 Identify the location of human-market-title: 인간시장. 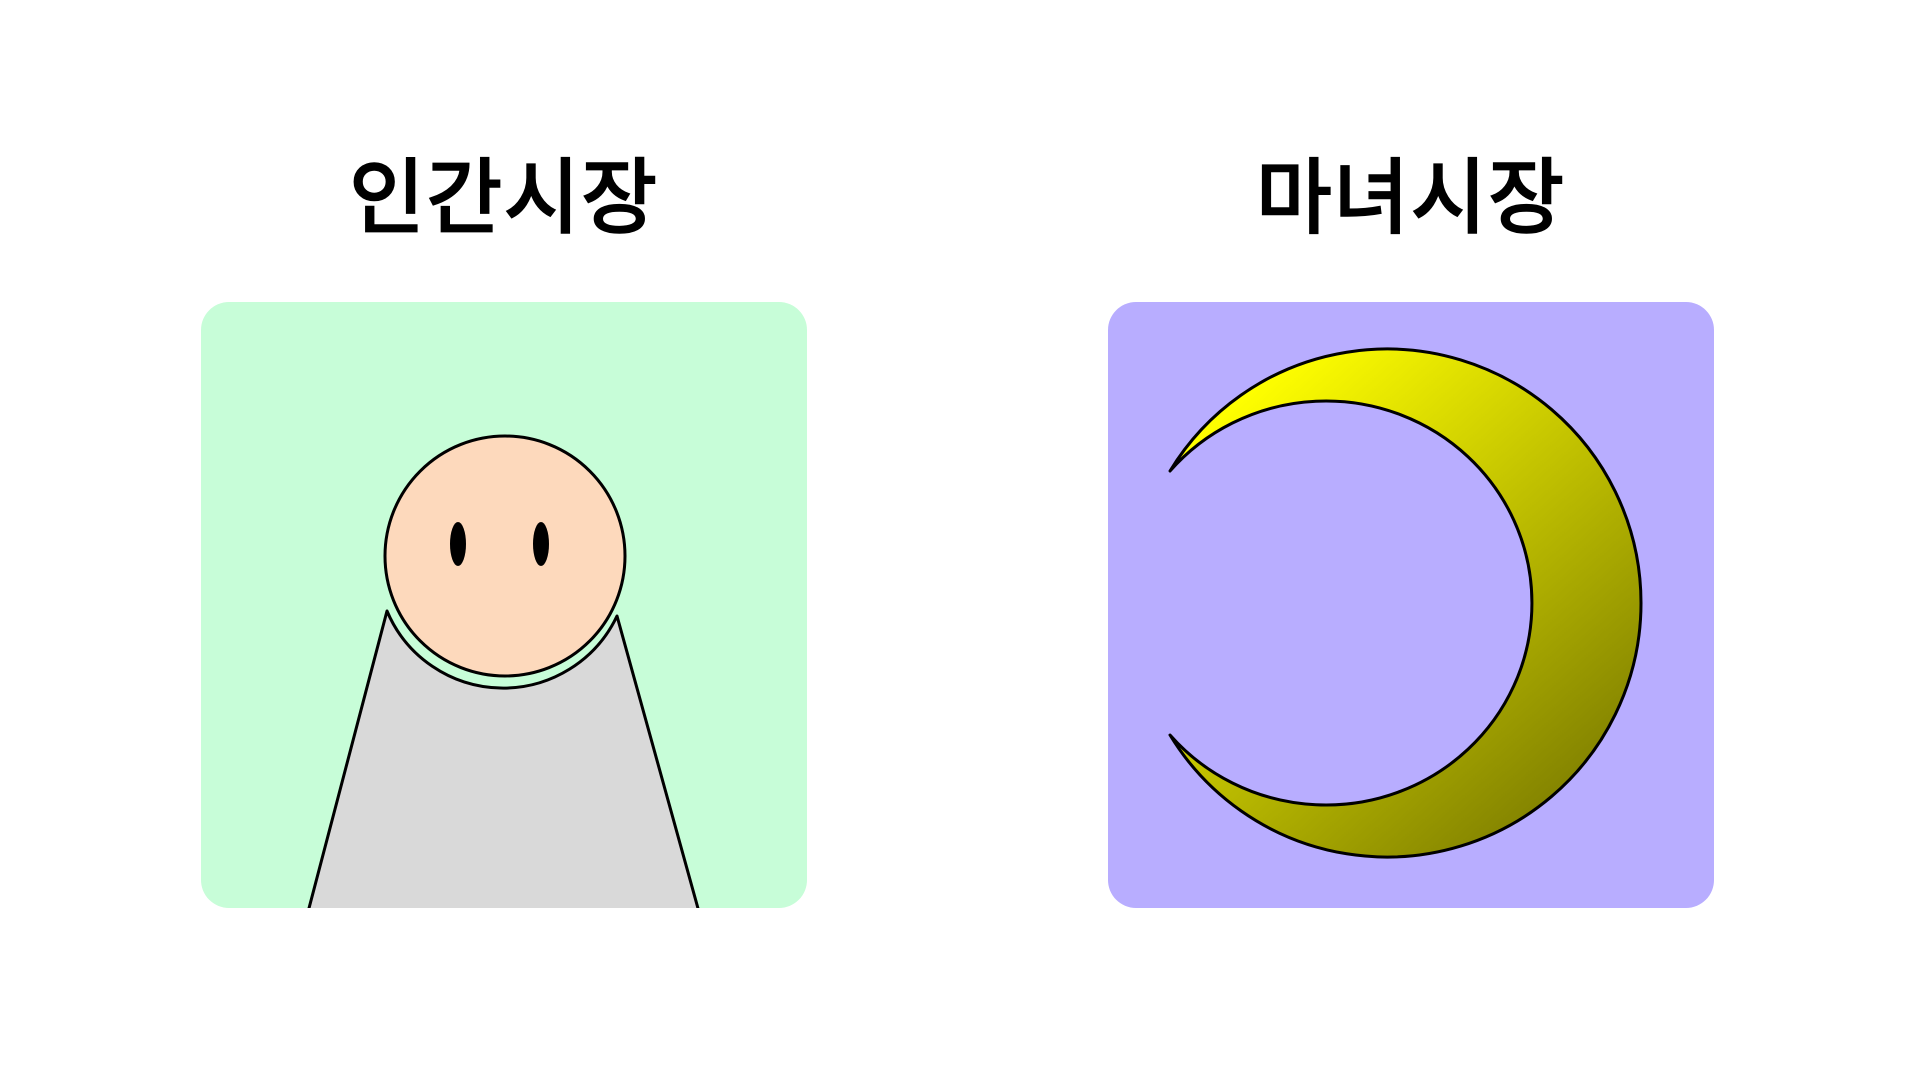
(504, 198).